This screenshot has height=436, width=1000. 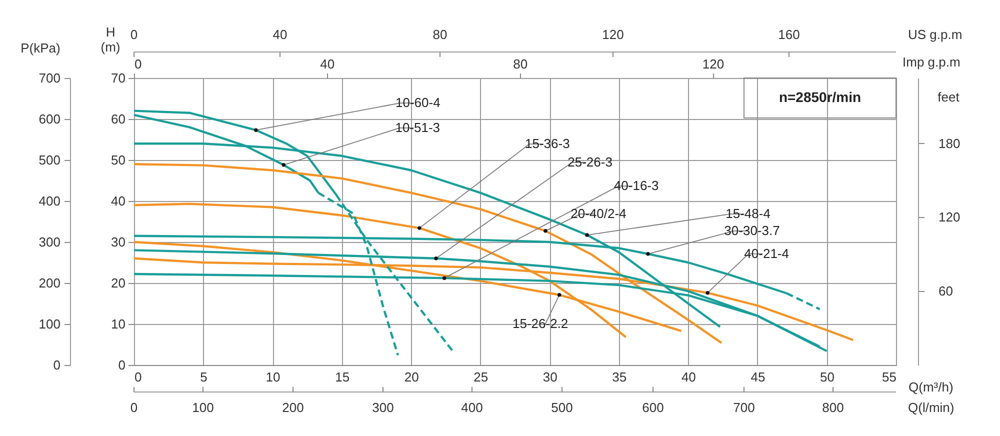 What do you see at coordinates (49, 283) in the screenshot?
I see `y3-tick-label: 200` at bounding box center [49, 283].